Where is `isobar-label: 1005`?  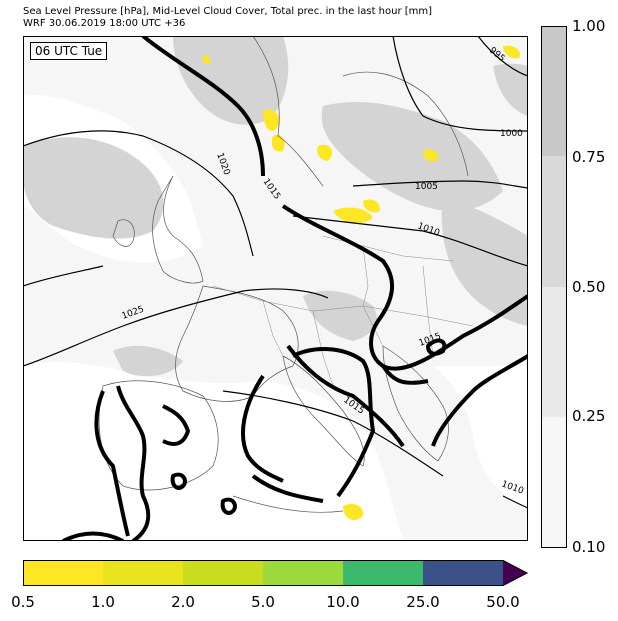
isobar-label: 1005 is located at coordinates (426, 187).